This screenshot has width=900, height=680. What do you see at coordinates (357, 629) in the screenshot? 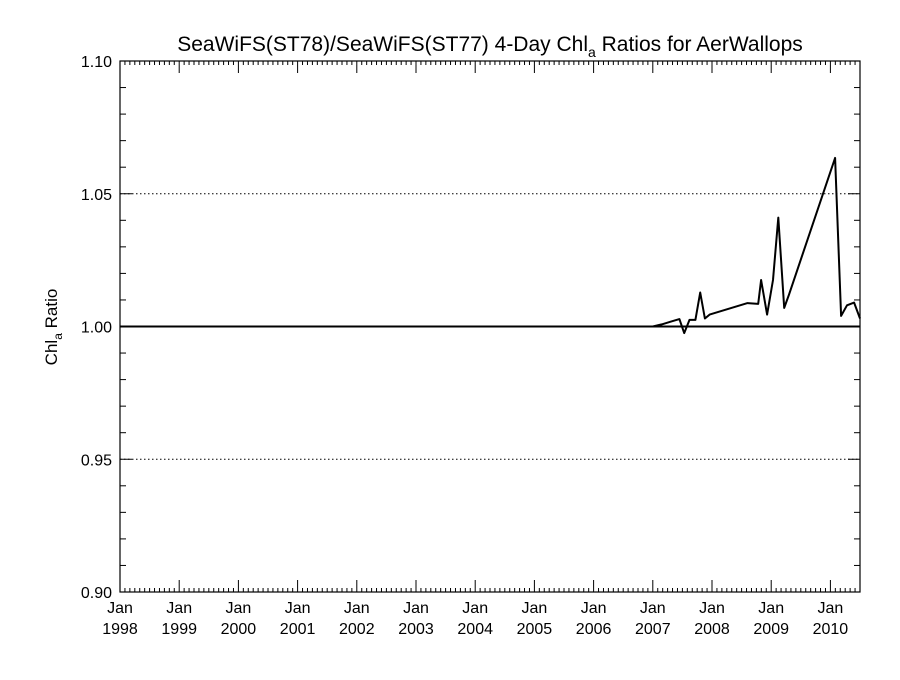
I see `x-tick-label-year-2002: 2002` at bounding box center [357, 629].